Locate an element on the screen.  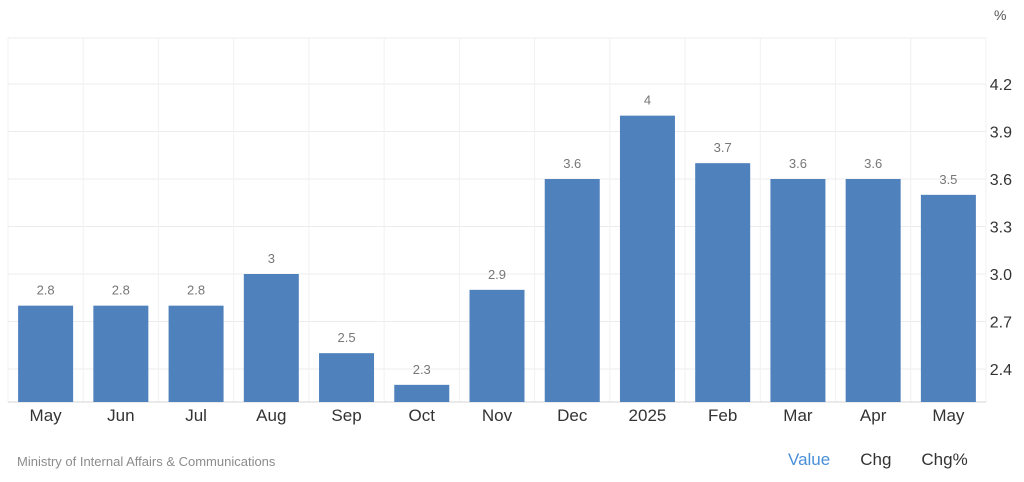
y-tick-label: 3.9 is located at coordinates (1001, 133).